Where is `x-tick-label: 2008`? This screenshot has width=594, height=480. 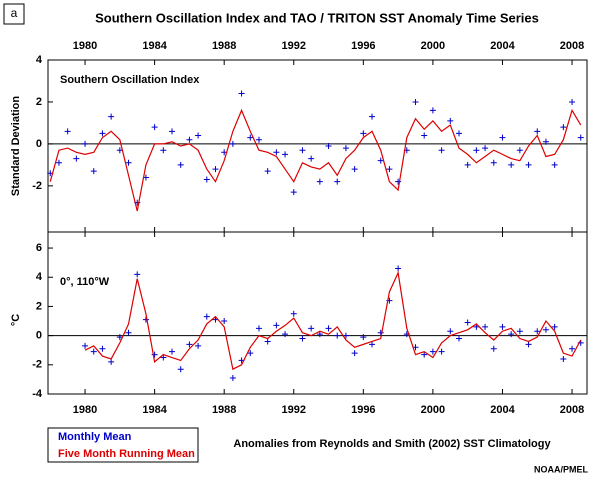
x-tick-label: 2008 is located at coordinates (572, 410).